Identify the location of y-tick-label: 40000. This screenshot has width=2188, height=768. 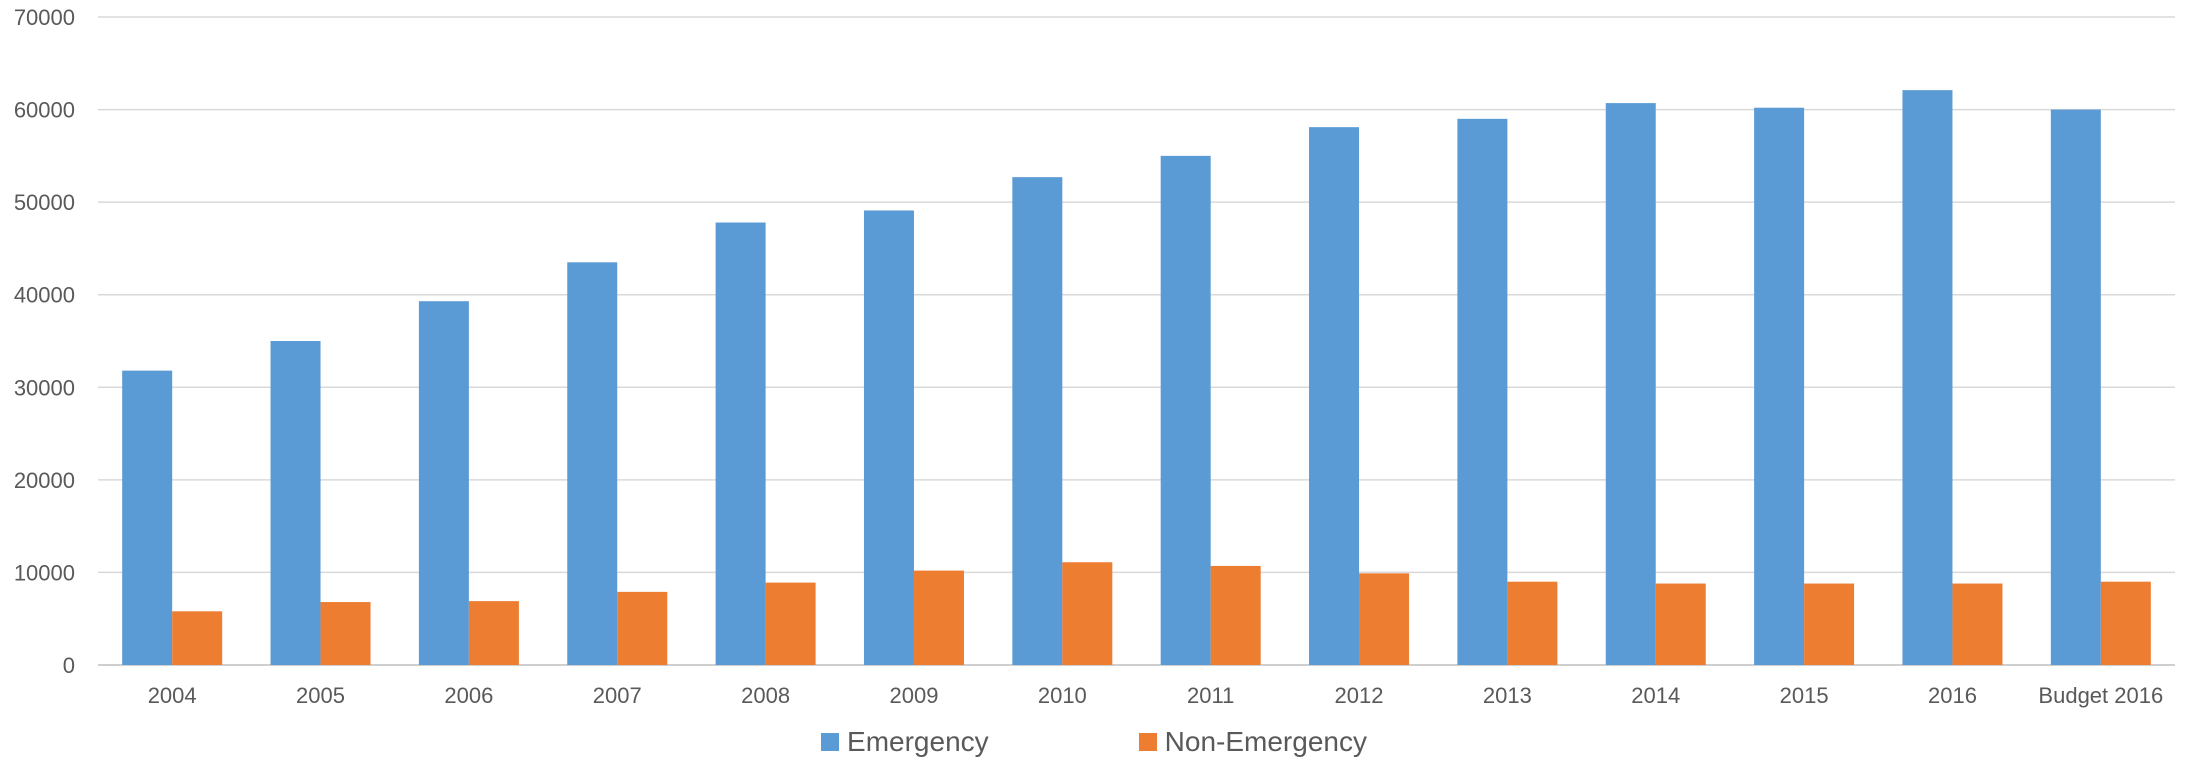
(44, 295).